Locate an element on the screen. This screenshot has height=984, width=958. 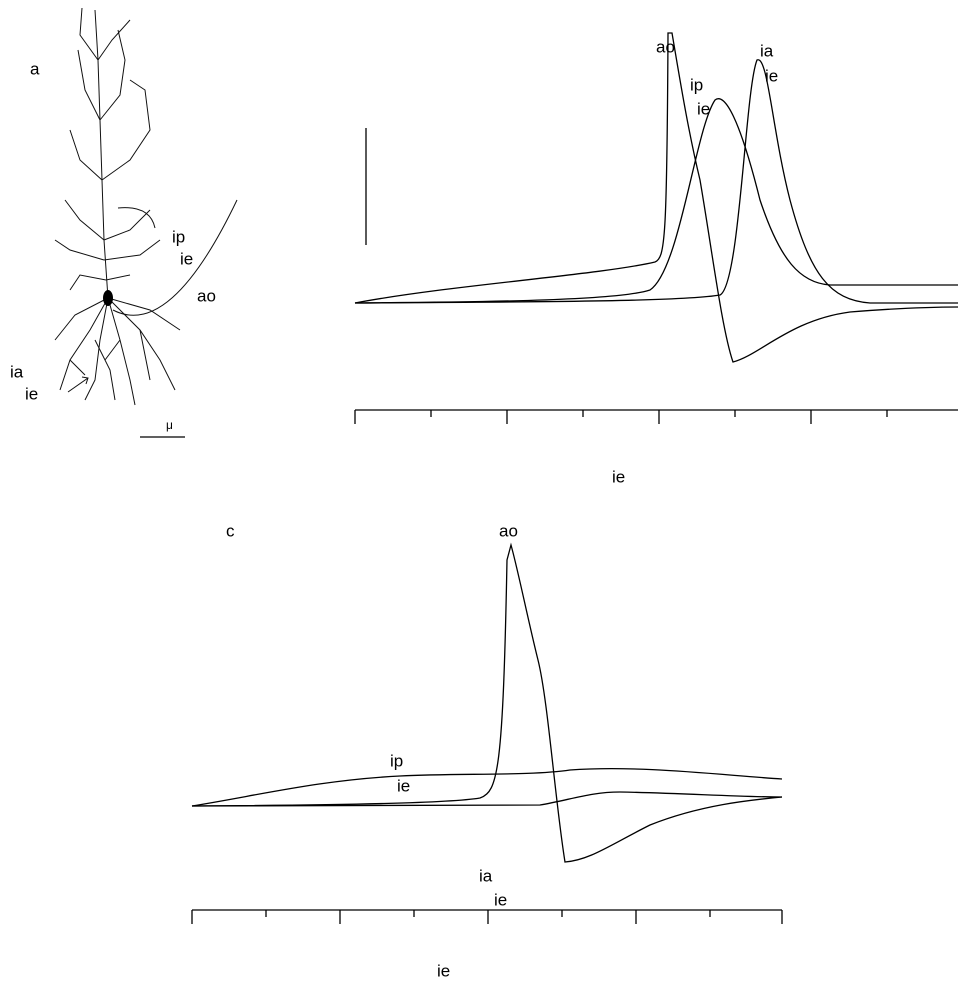
electrode is located at coordinates (175, 257).